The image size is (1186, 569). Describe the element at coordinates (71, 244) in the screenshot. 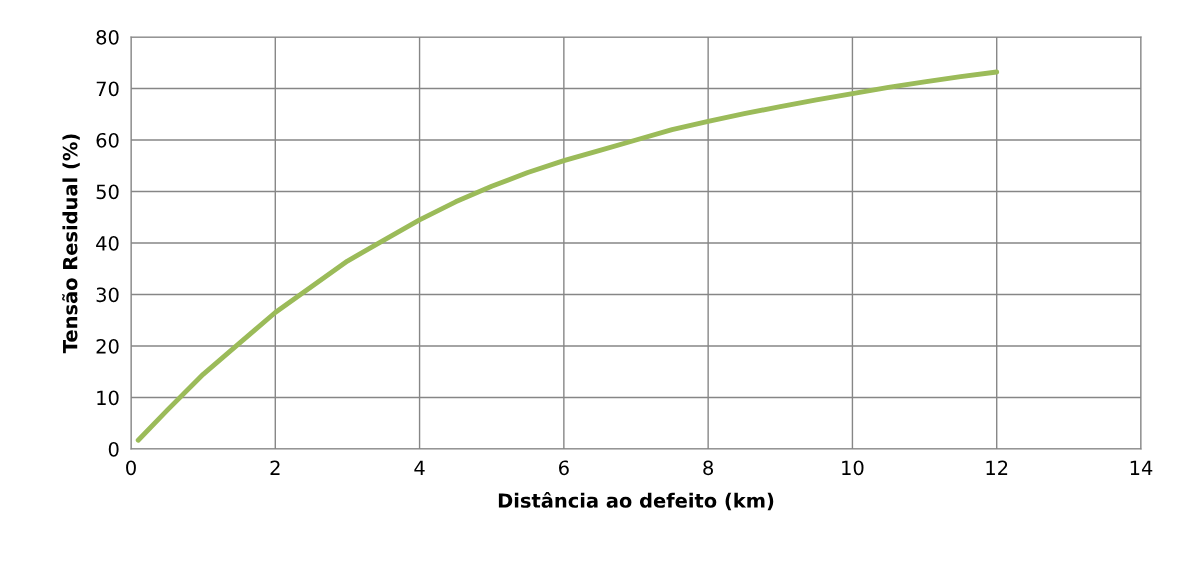

I see `y-axis-title: Tensão Residual (%)` at that location.